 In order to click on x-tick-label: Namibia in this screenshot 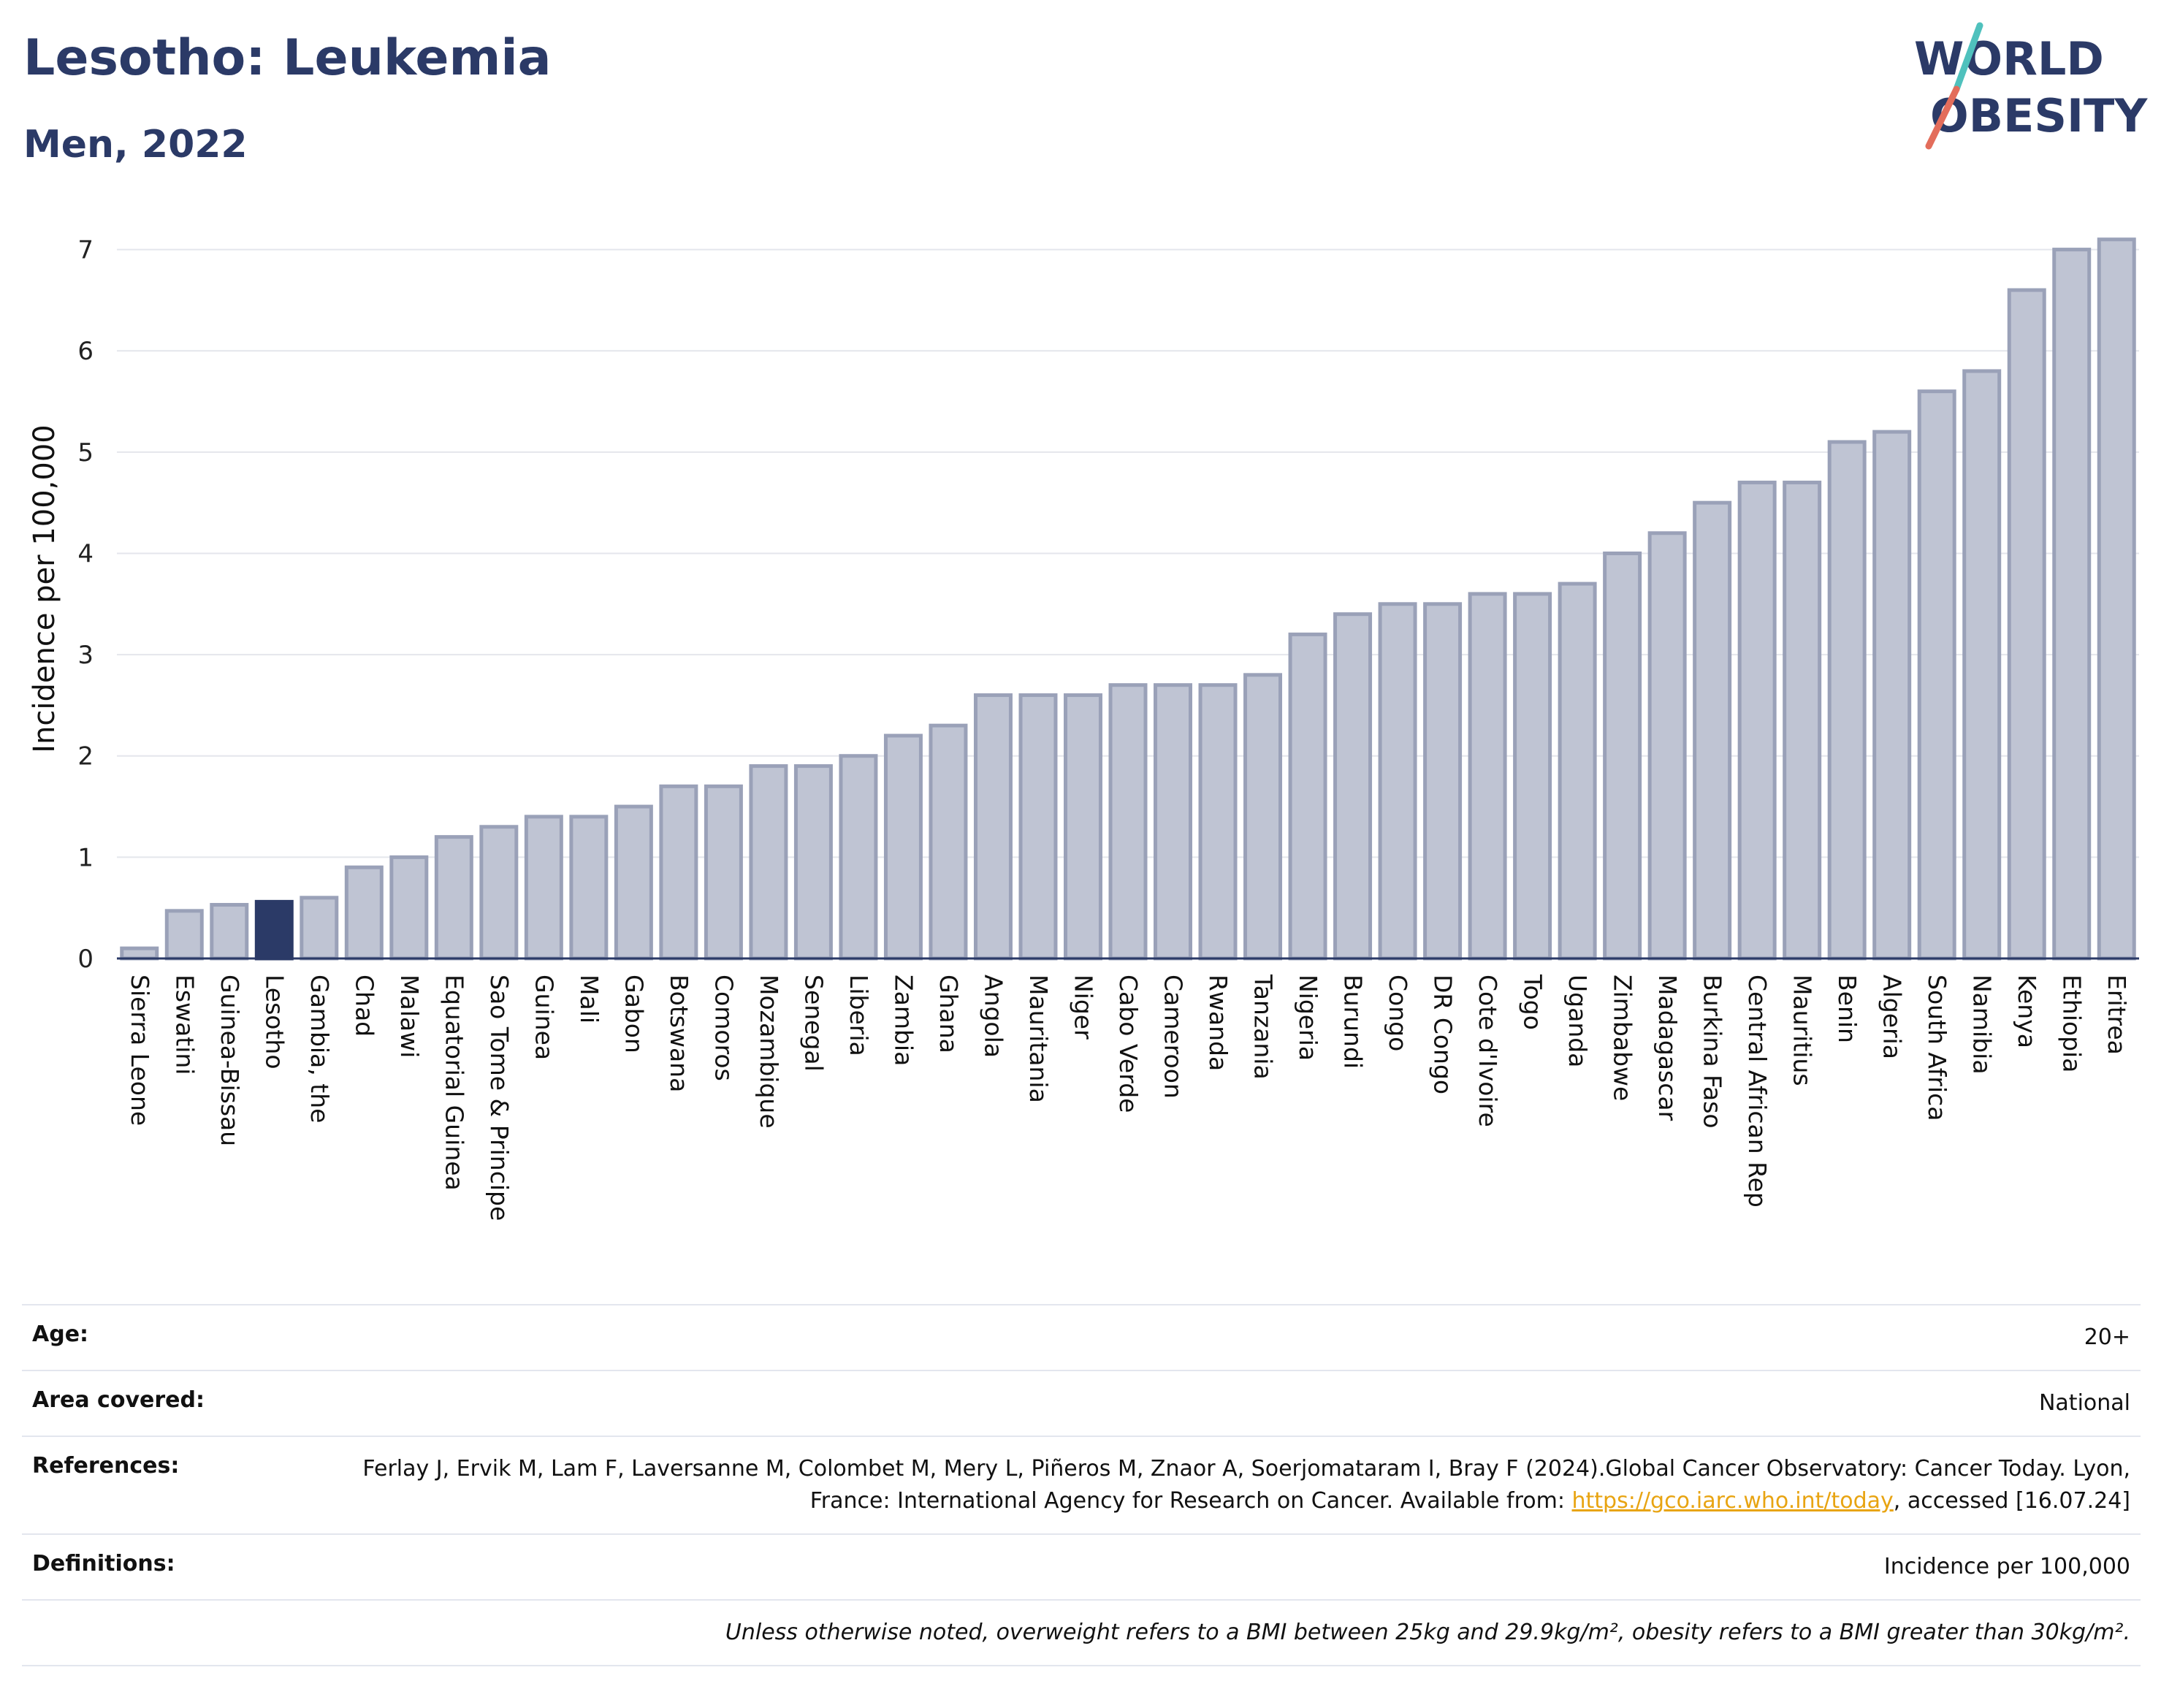, I will do `click(1983, 1025)`.